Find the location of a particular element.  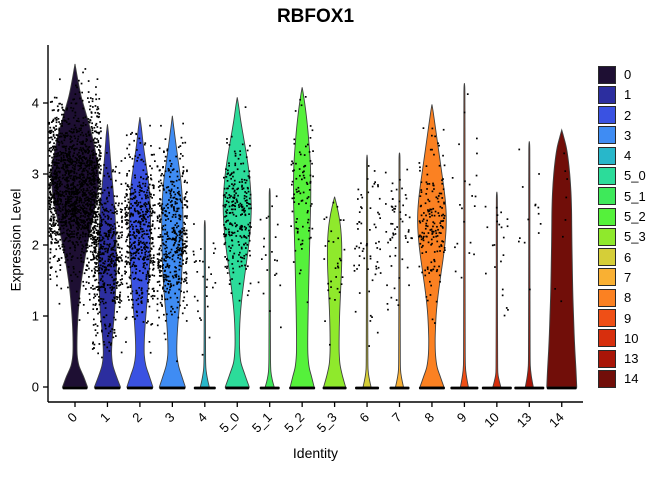

zero-expression-bar is located at coordinates (399, 388).